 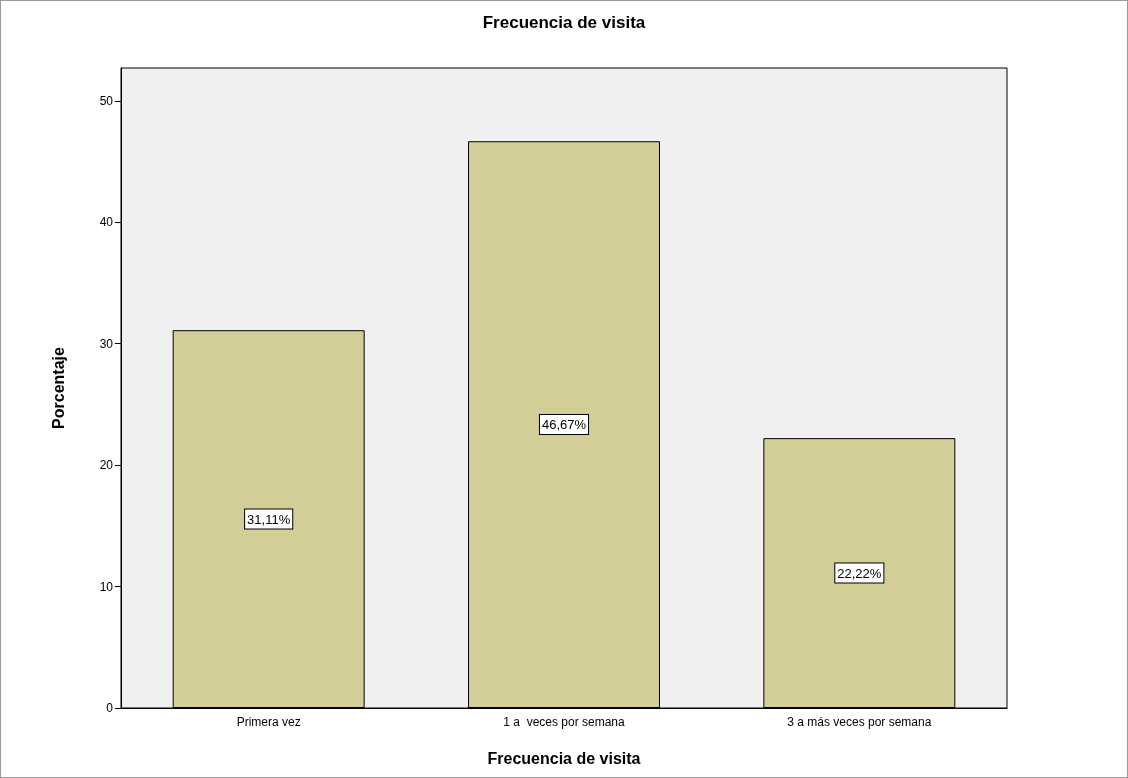 What do you see at coordinates (106, 586) in the screenshot?
I see `y-tick-label: 10` at bounding box center [106, 586].